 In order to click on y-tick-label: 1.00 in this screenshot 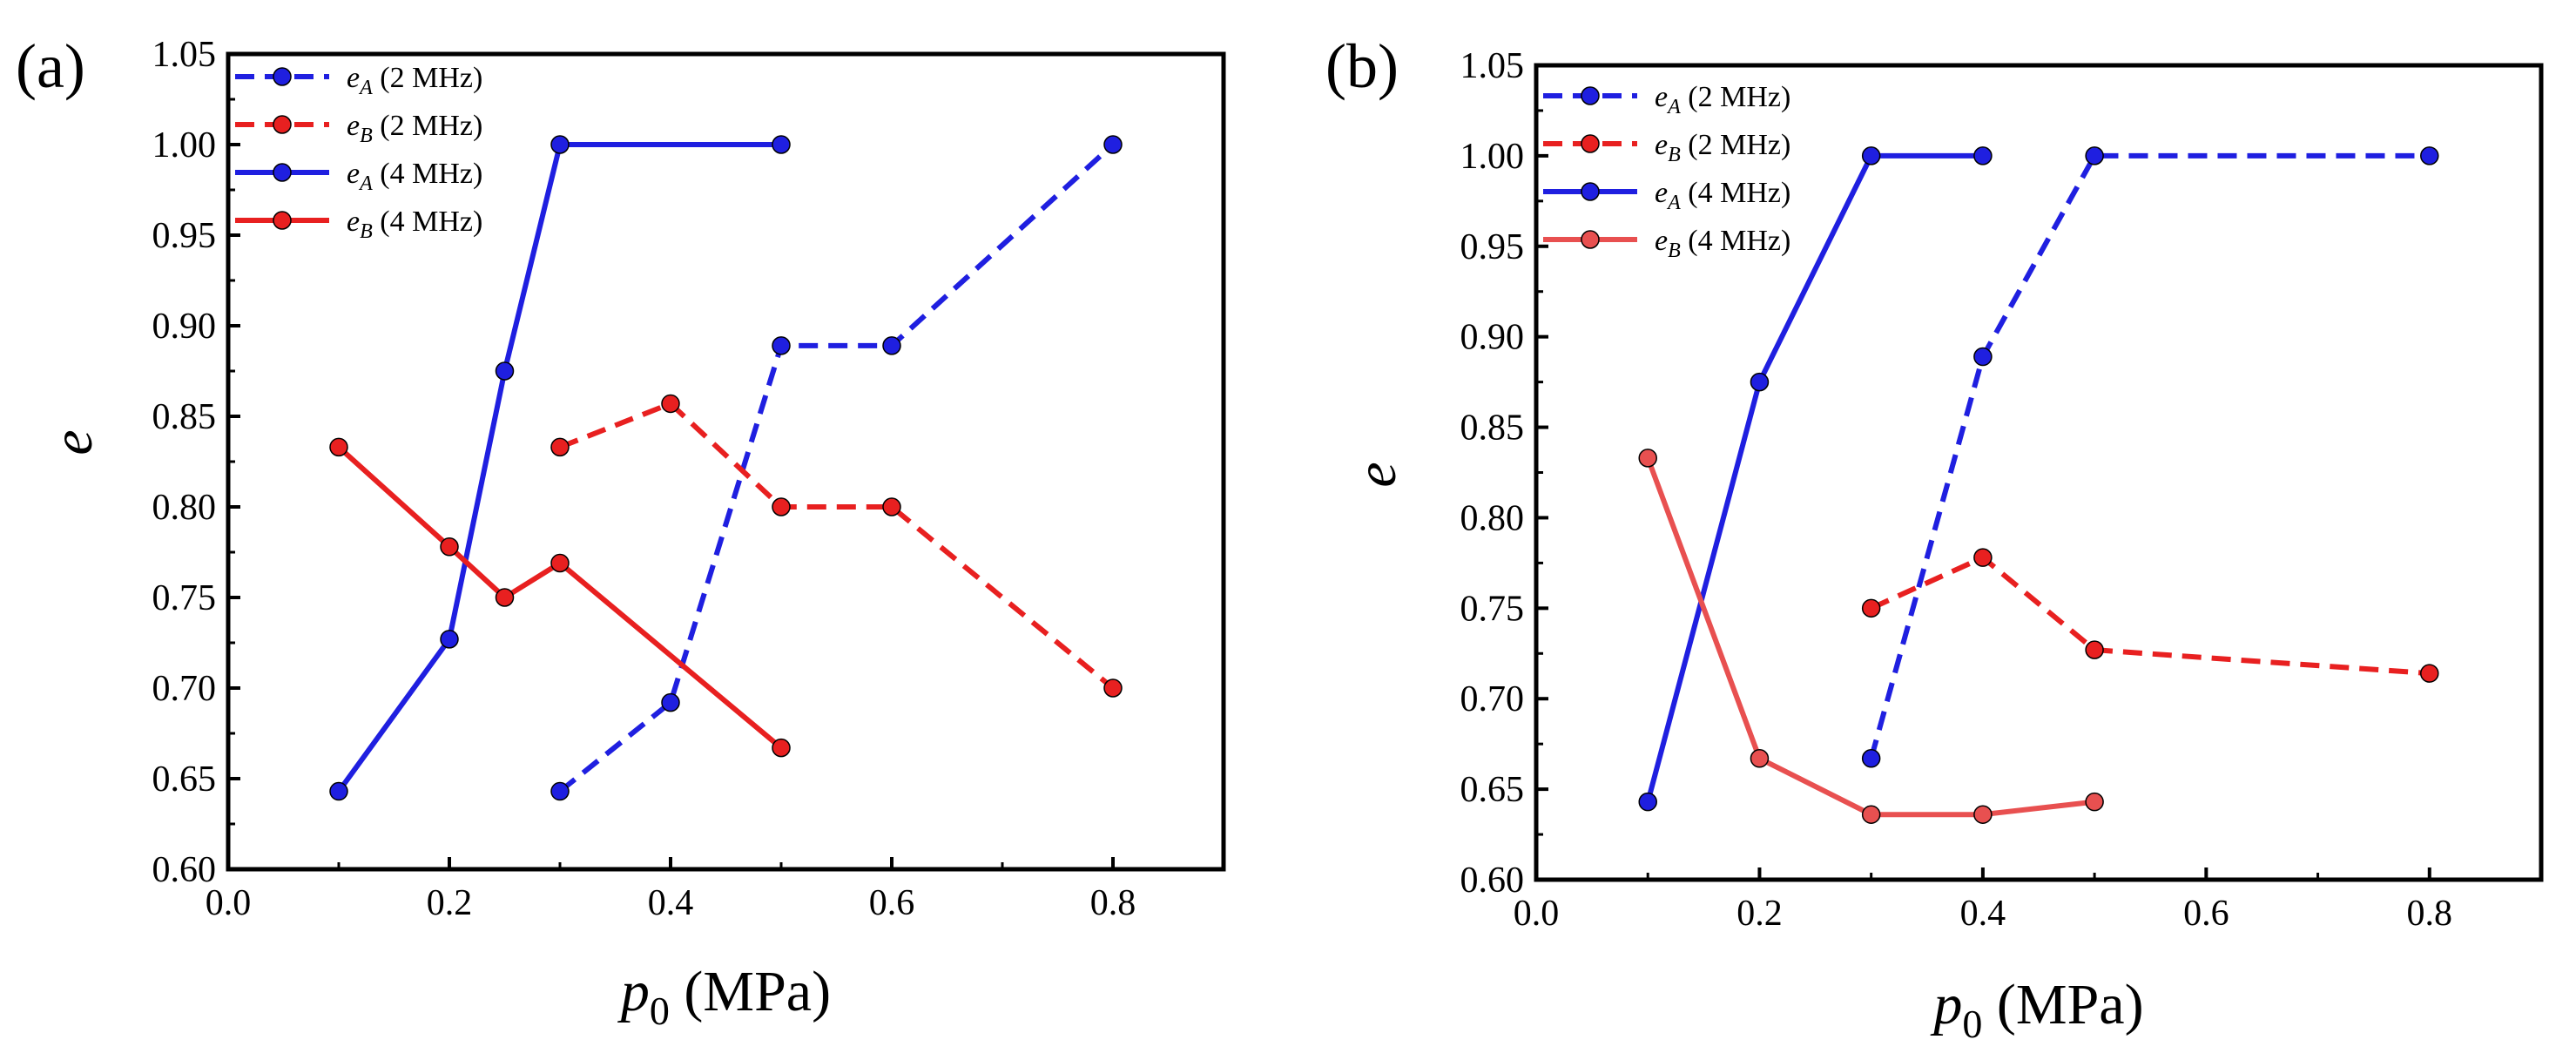, I will do `click(184, 145)`.